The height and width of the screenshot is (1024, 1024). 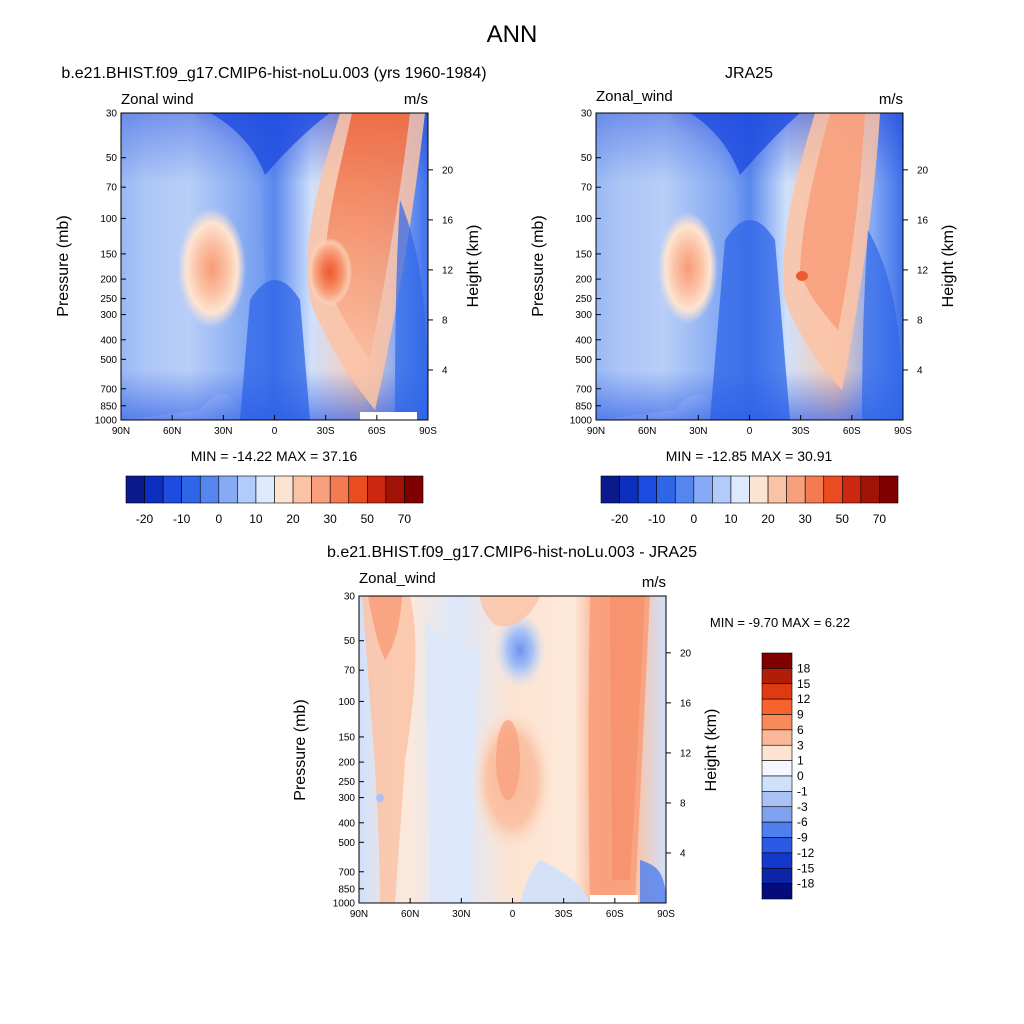 What do you see at coordinates (880, 519) in the screenshot?
I see `colorbar-label: 70` at bounding box center [880, 519].